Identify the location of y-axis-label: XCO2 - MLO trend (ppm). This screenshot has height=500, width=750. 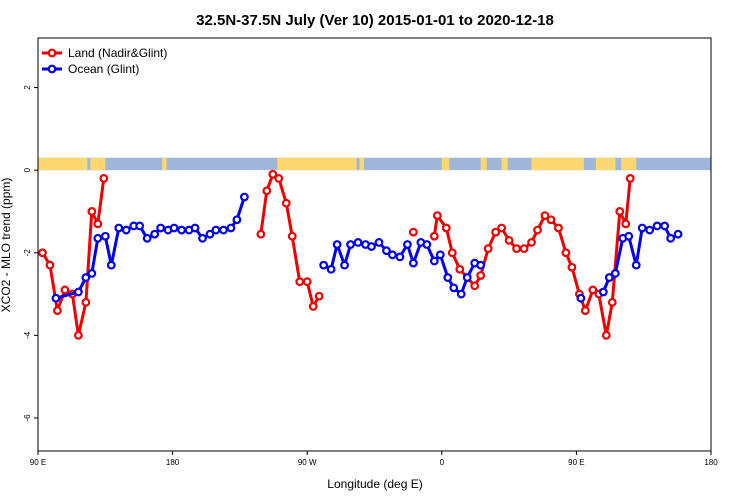
(6, 245).